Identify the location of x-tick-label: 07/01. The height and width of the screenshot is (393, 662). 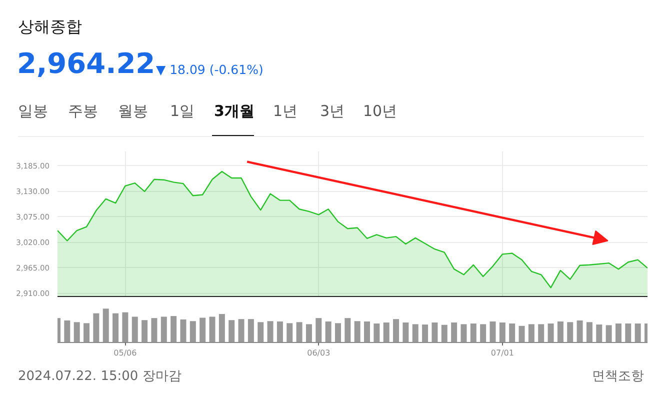
(502, 353).